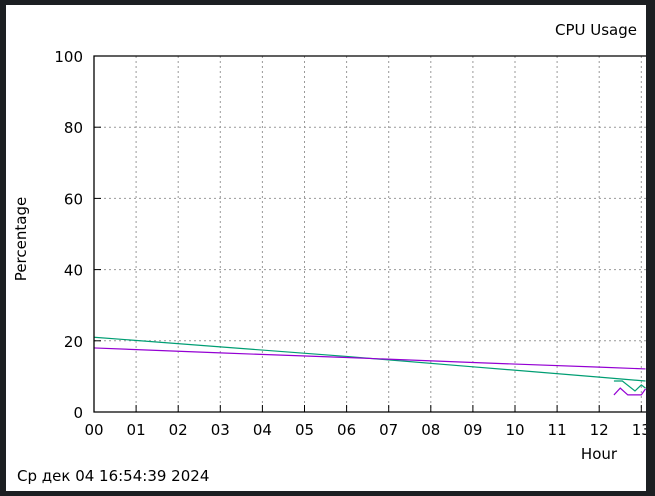  What do you see at coordinates (639, 430) in the screenshot?
I see `x-tick-label: 13` at bounding box center [639, 430].